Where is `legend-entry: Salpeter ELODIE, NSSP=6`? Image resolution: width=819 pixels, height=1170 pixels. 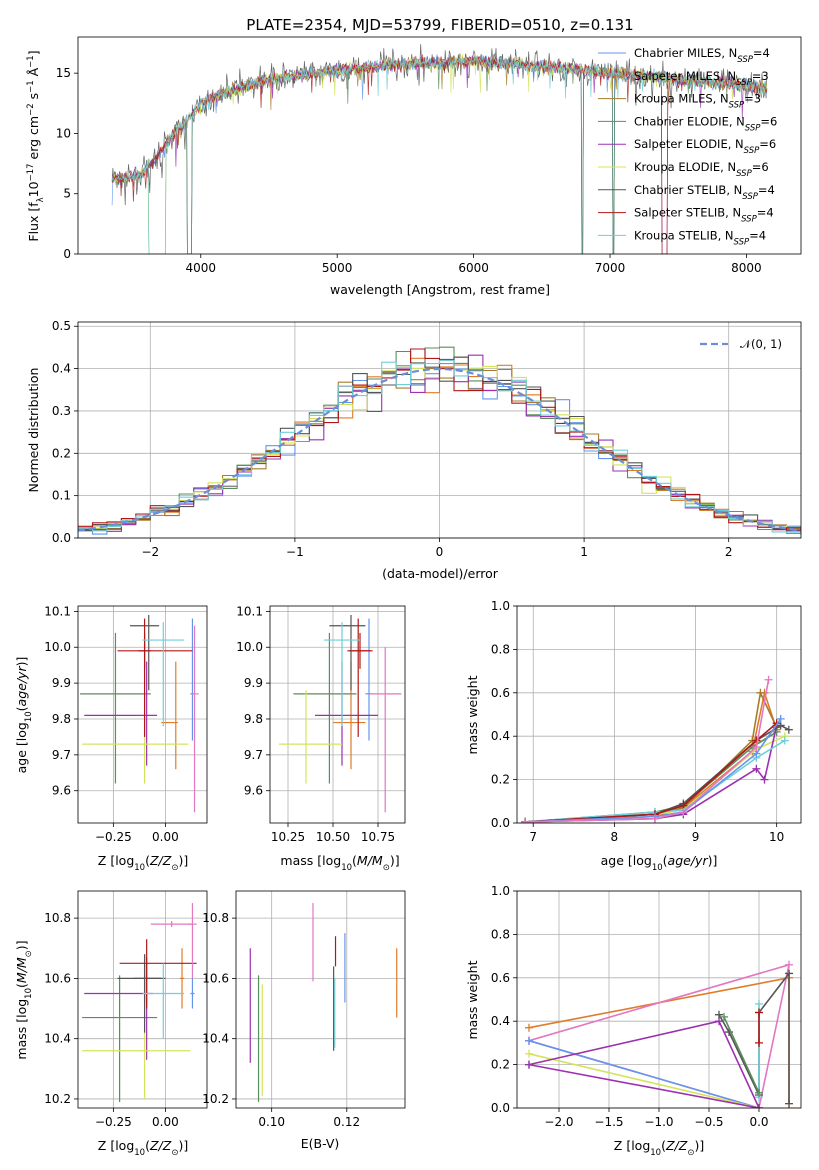 legend-entry: Salpeter ELODIE, NSSP=6 is located at coordinates (705, 146).